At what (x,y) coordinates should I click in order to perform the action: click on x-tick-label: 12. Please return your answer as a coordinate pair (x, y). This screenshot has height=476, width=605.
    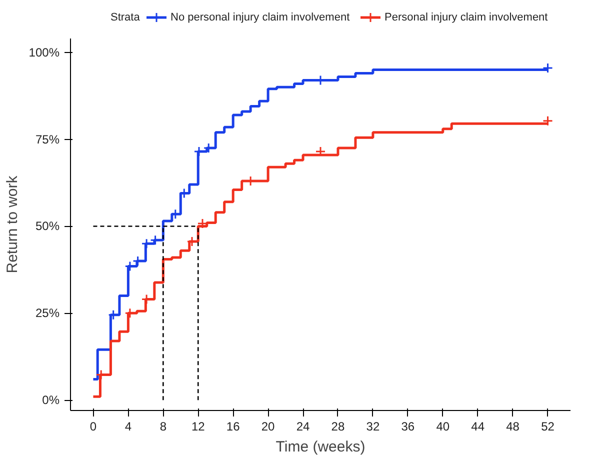
    Looking at the image, I should click on (198, 427).